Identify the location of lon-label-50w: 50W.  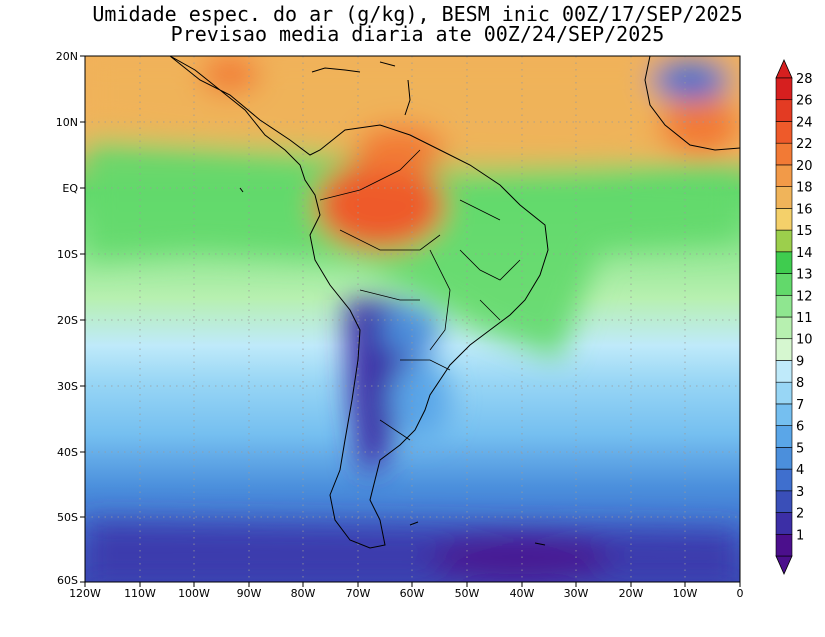
(467, 593).